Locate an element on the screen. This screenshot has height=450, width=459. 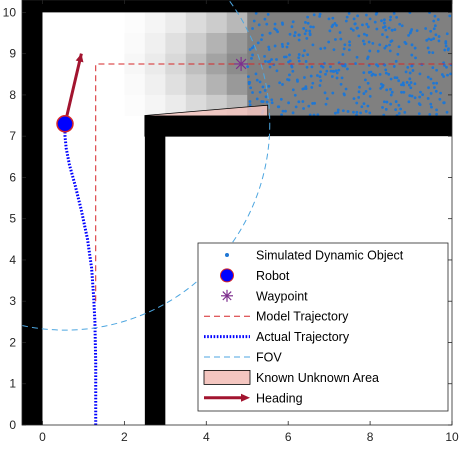
y-tick-label: 3 is located at coordinates (12, 301).